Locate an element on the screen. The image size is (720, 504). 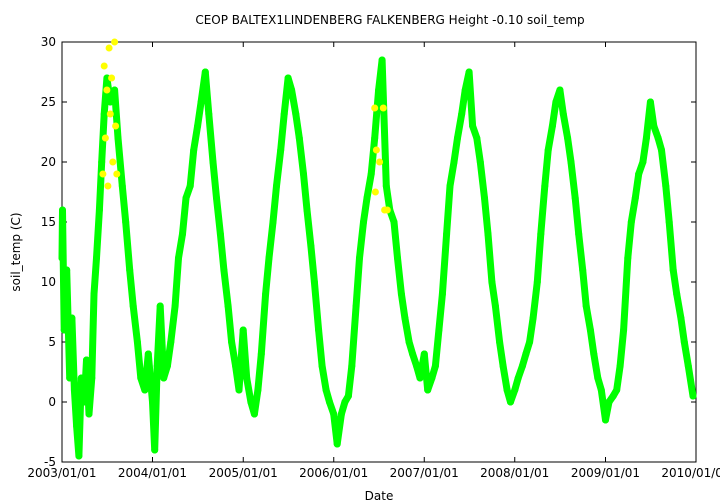
x-tick-label: 2007/01/01 is located at coordinates (424, 473).